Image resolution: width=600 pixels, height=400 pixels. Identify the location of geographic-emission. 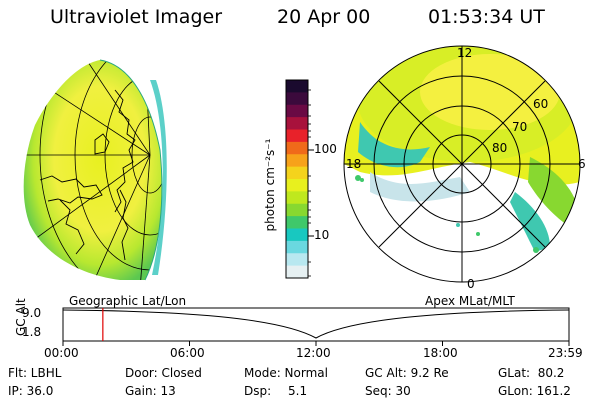
(92, 170).